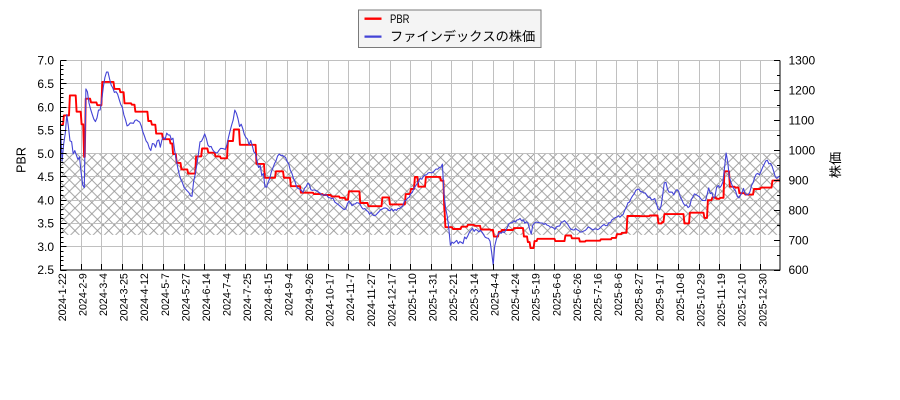 The width and height of the screenshot is (900, 400). Describe the element at coordinates (599, 297) in the screenshot. I see `svg-text: 2025-7-16` at that location.